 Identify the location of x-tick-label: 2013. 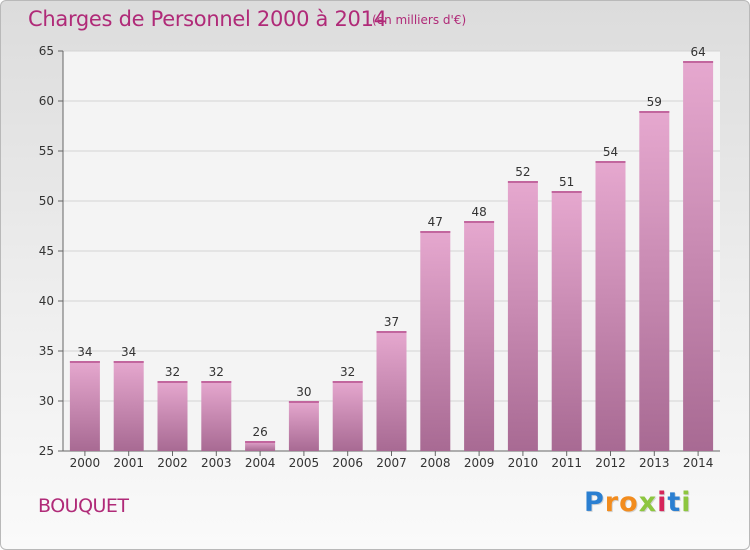
(654, 463).